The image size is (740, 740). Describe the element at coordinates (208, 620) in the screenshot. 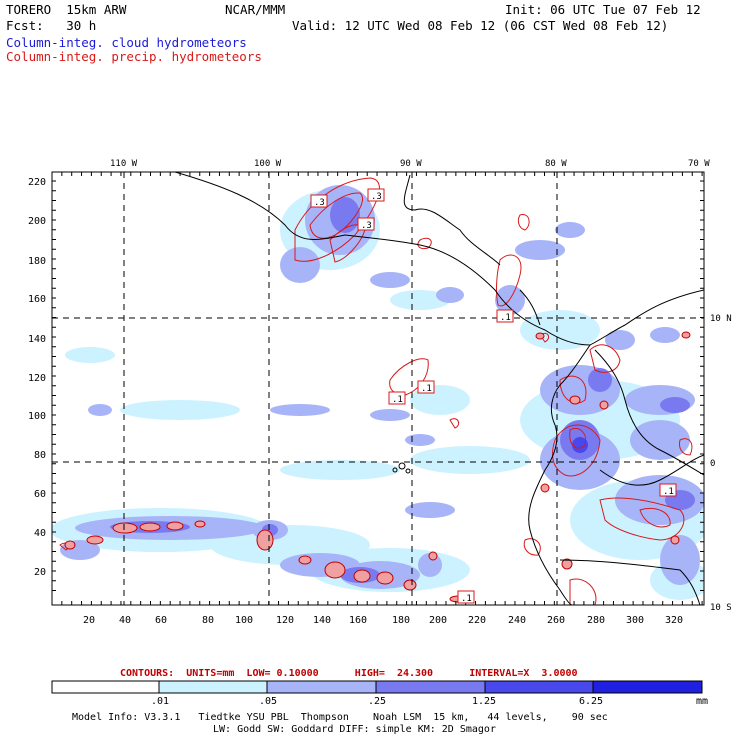

I see `x-tick-label: 80` at that location.